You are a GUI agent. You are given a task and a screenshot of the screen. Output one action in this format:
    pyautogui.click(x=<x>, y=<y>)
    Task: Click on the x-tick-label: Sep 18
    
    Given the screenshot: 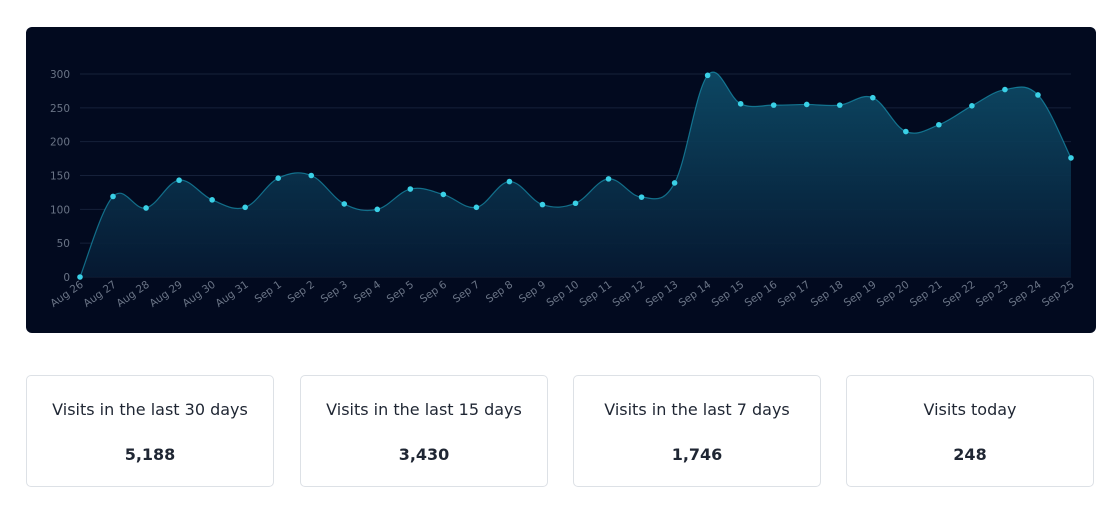 What is the action you would take?
    pyautogui.click(x=827, y=294)
    